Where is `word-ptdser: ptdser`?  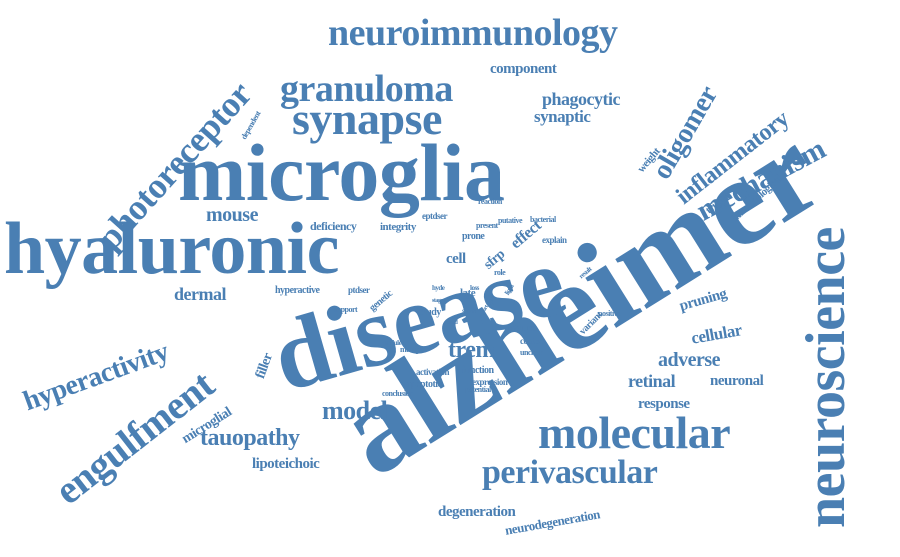
word-ptdser: ptdser is located at coordinates (359, 290).